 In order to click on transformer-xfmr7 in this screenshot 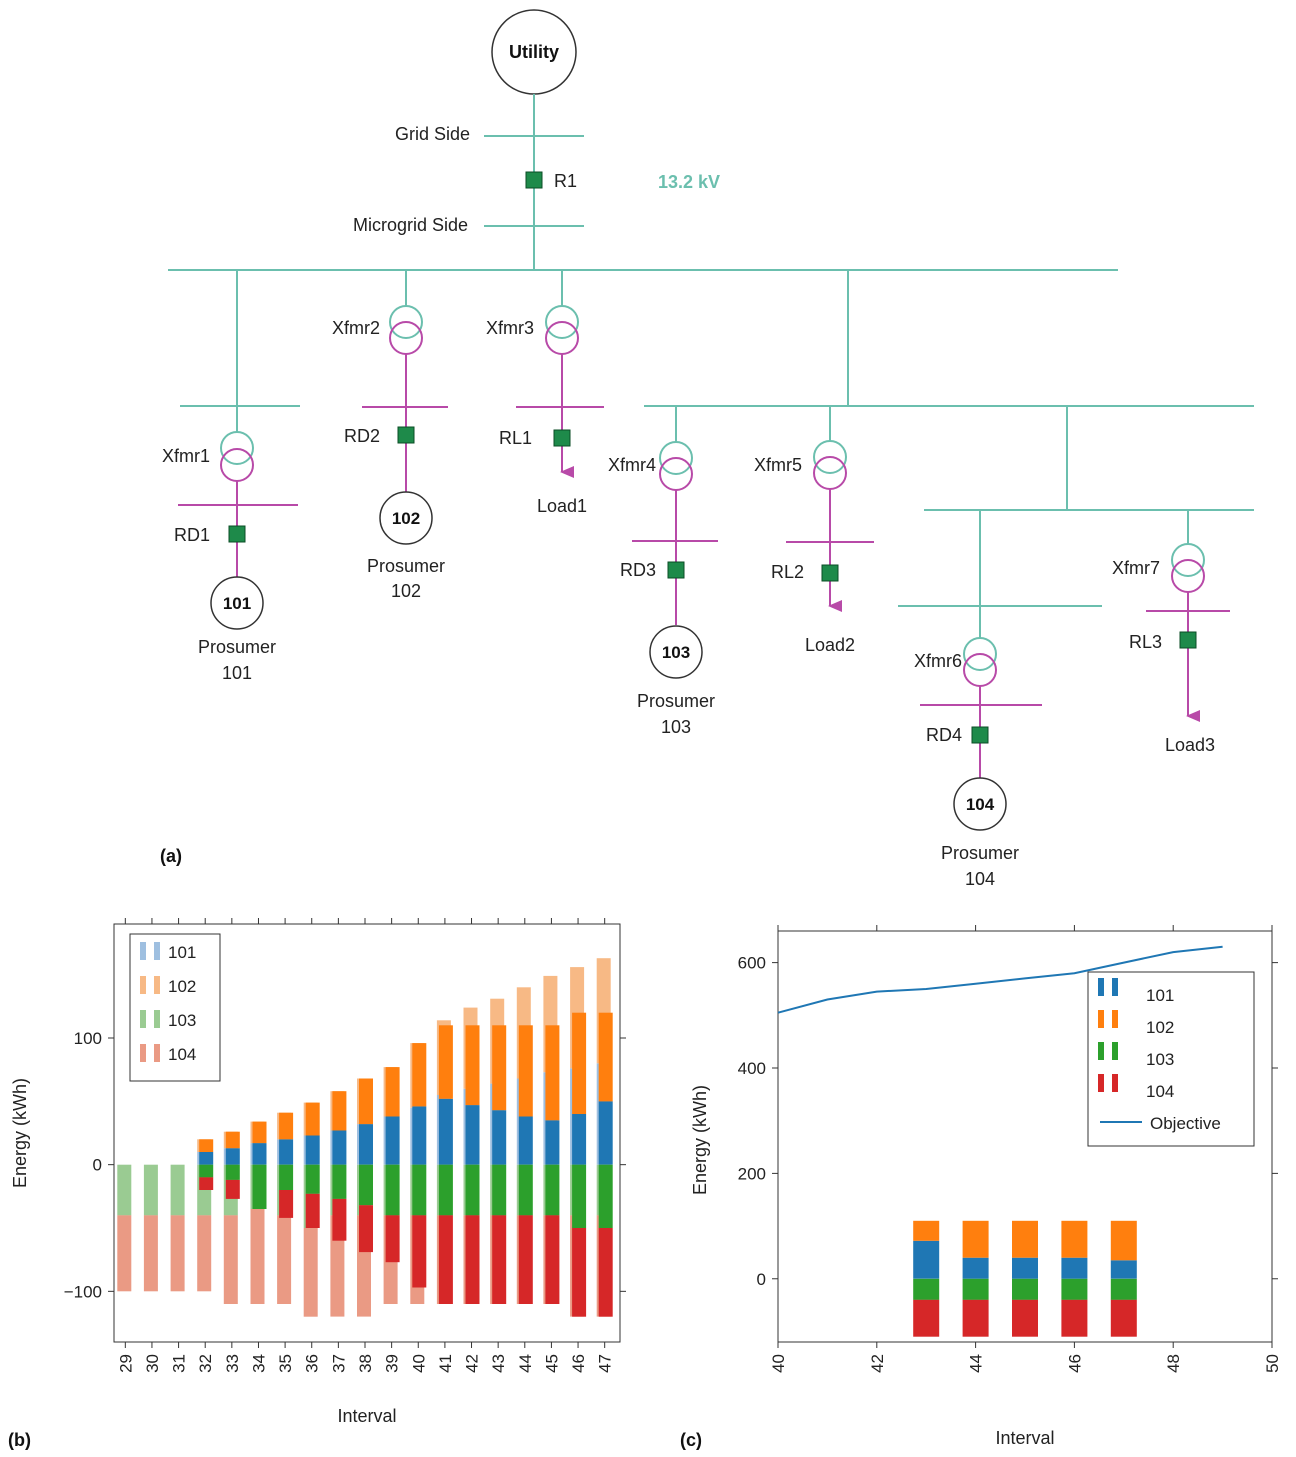, I will do `click(1188, 568)`.